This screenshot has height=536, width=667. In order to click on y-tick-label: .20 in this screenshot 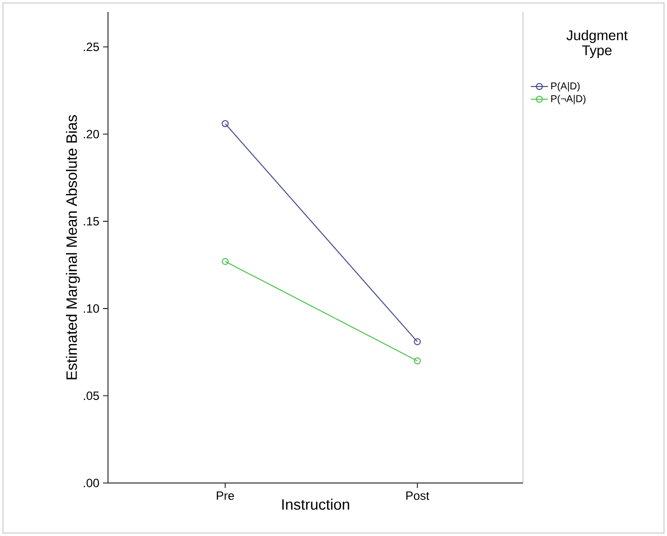, I will do `click(92, 134)`.